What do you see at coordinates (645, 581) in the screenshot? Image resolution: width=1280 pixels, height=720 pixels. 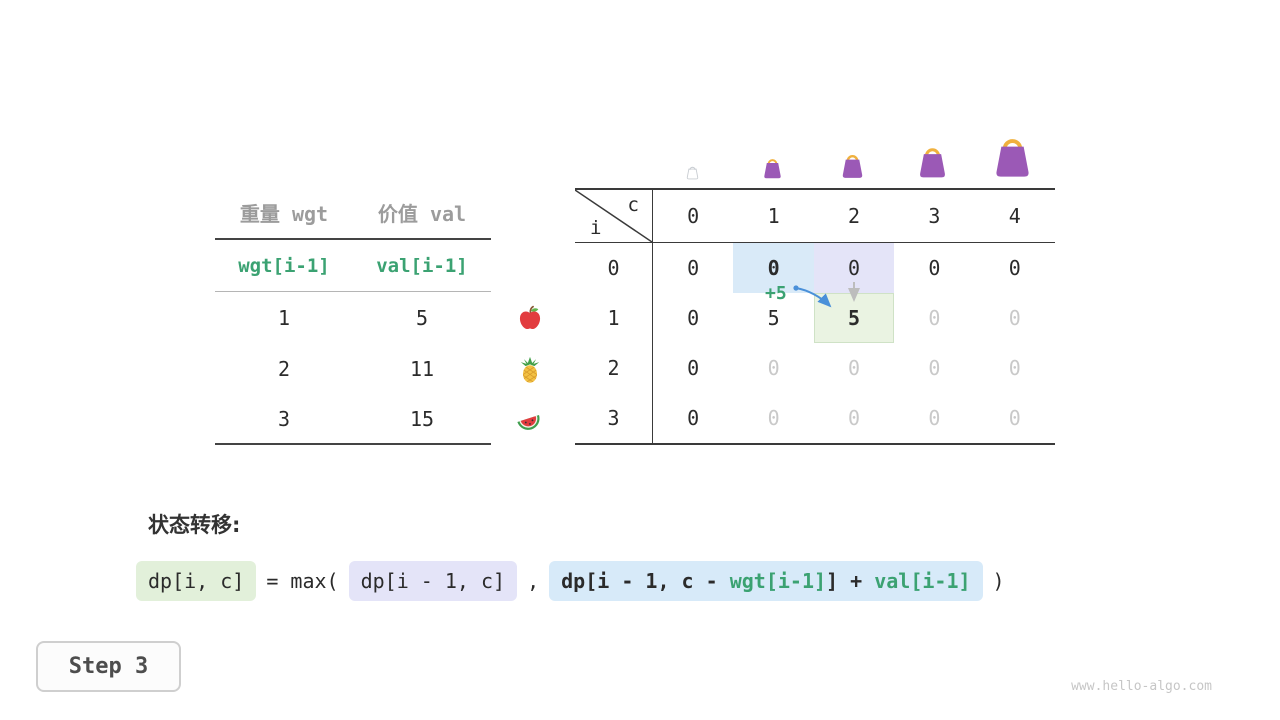 I see `formula-arg2-part1: dp[i - 1, c -` at bounding box center [645, 581].